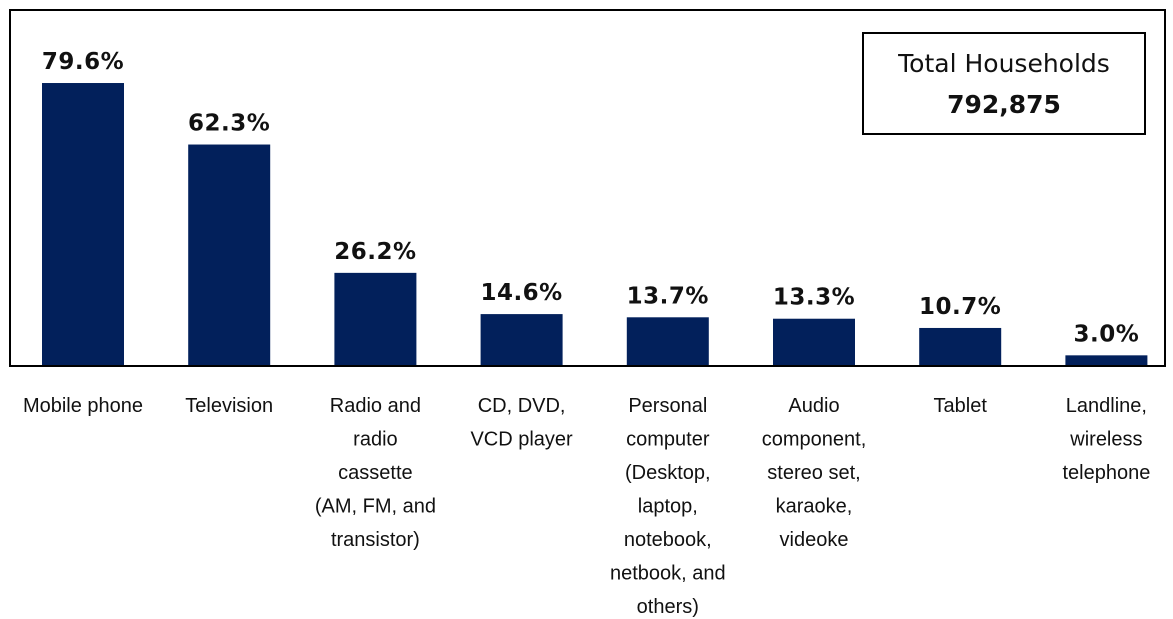 This screenshot has height=619, width=1173. Describe the element at coordinates (814, 298) in the screenshot. I see `value-label: 13.3%` at that location.